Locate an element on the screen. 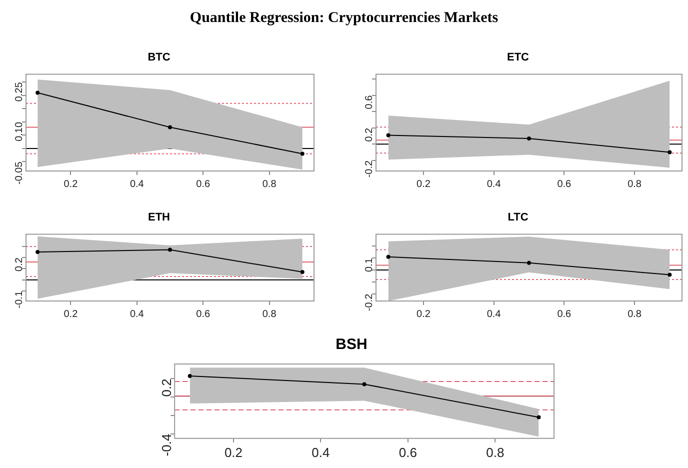  chart-title: BSH is located at coordinates (352, 345).